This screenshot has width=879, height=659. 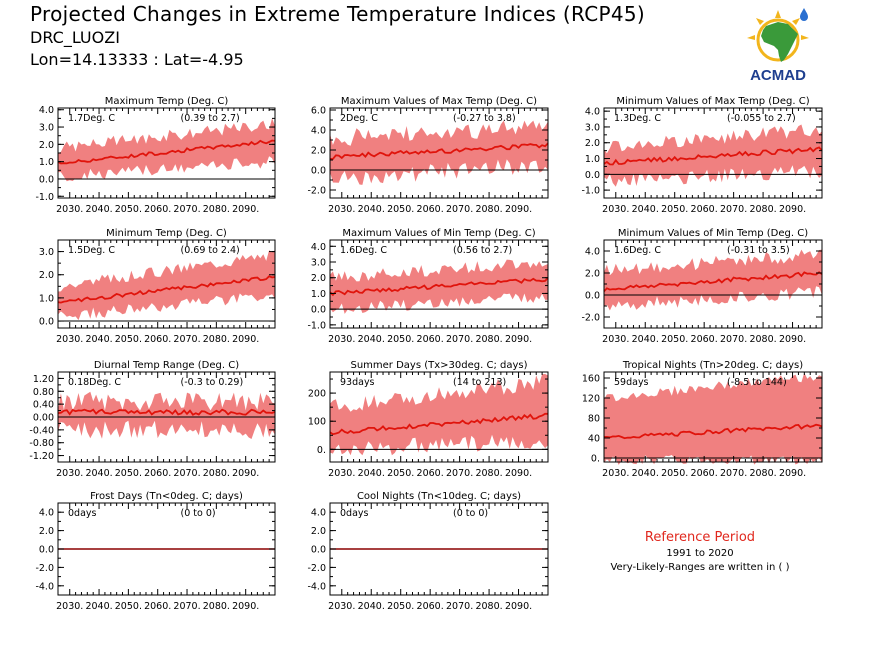 I want to click on y-tick-label: 6.0, so click(x=318, y=111).